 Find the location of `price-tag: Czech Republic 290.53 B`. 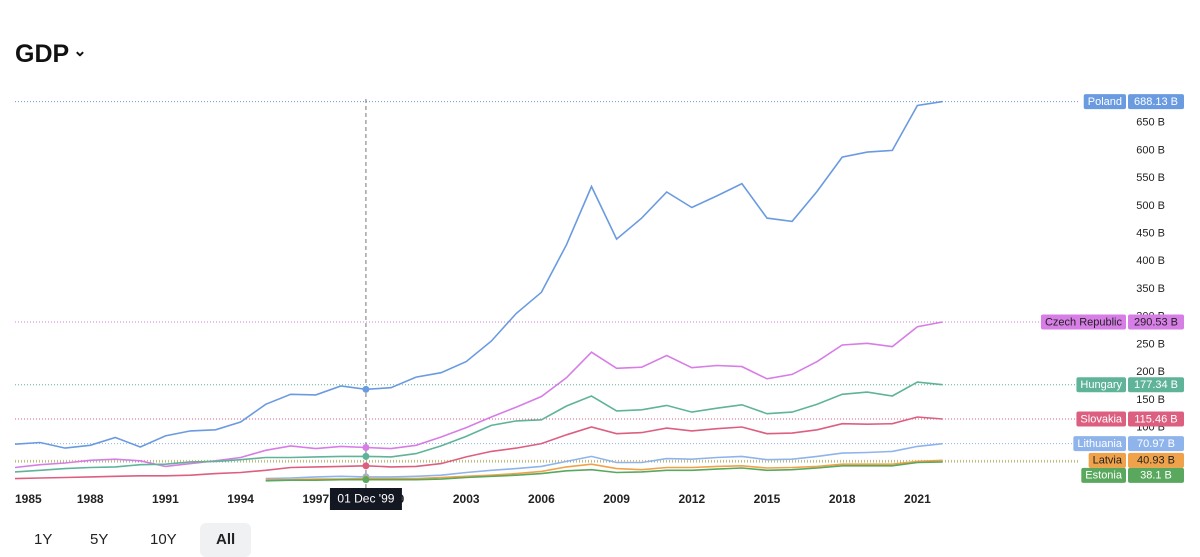

price-tag: Czech Republic 290.53 B is located at coordinates (1112, 322).